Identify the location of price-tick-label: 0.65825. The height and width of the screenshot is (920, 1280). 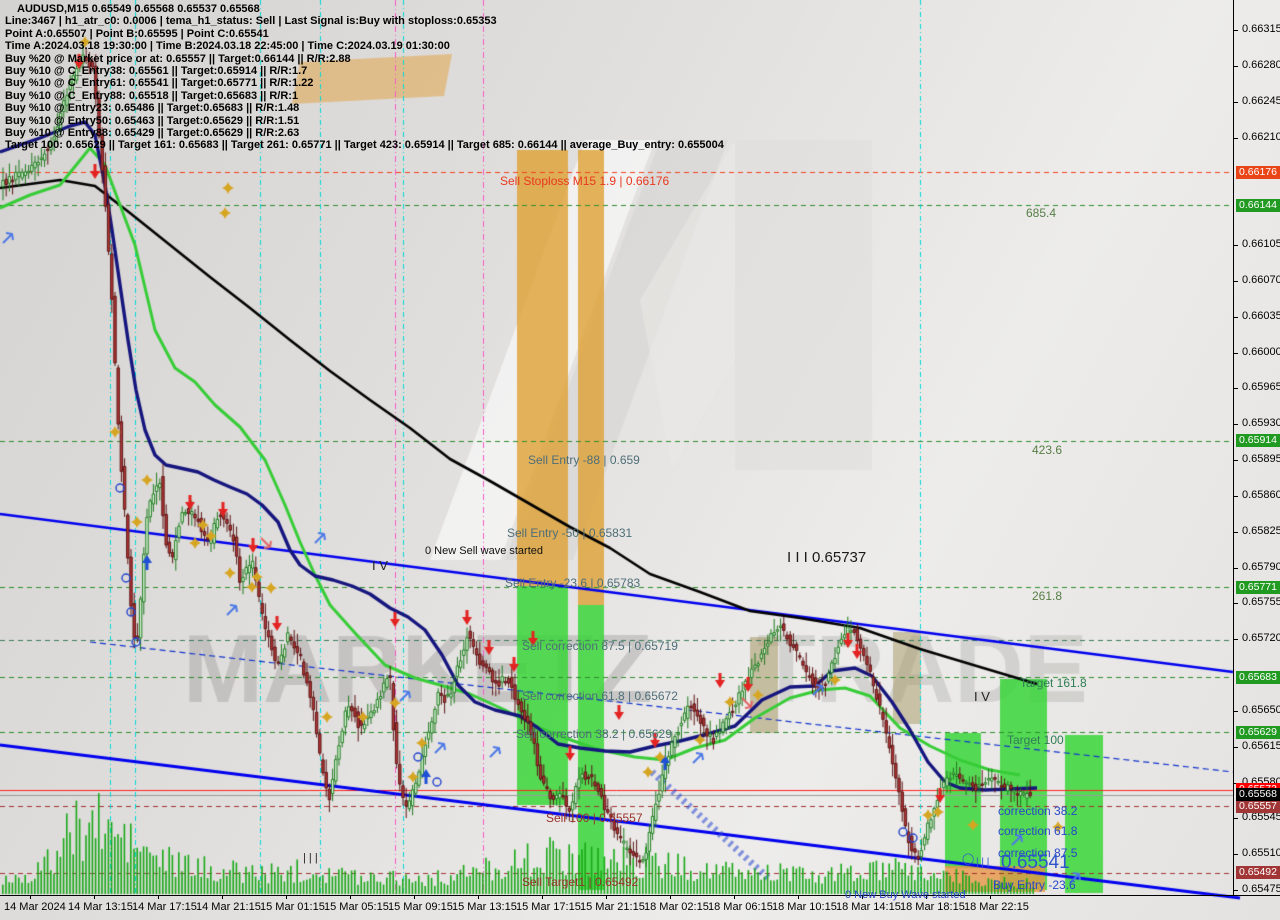
(1261, 530).